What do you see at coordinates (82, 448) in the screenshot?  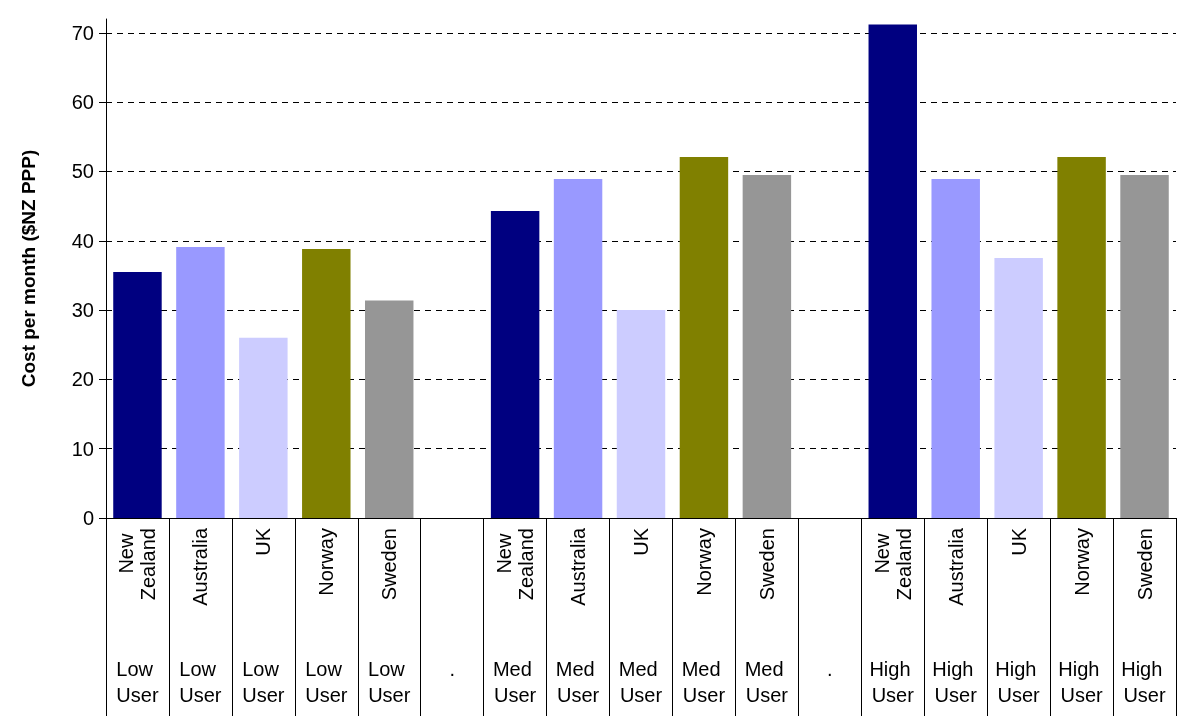 I see `y-tick-label: 10` at bounding box center [82, 448].